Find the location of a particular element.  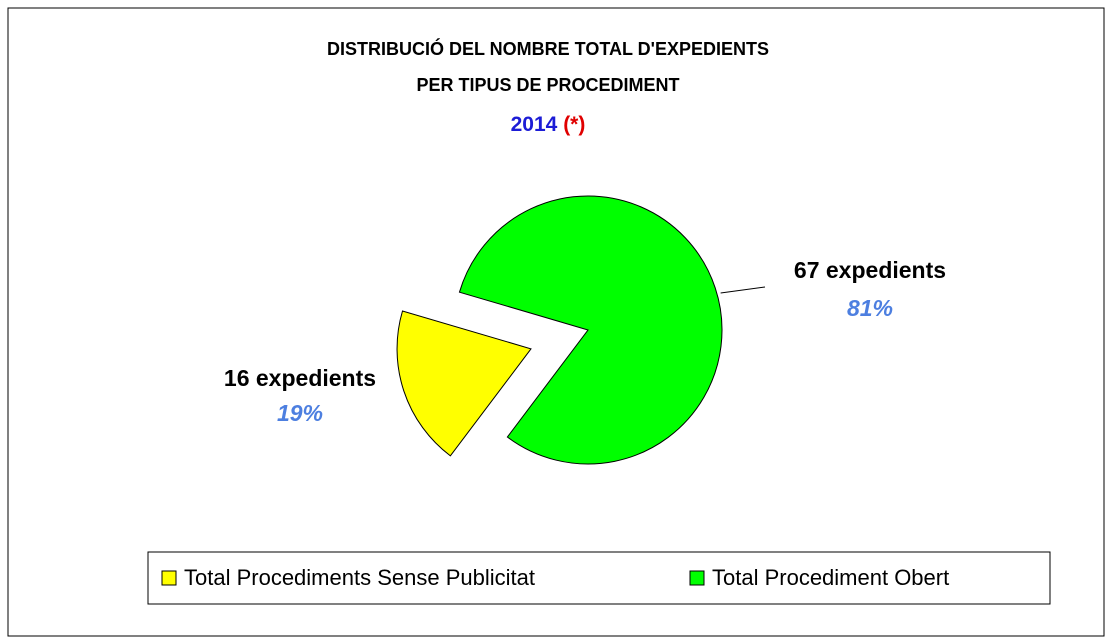

year: 2014 is located at coordinates (534, 124).